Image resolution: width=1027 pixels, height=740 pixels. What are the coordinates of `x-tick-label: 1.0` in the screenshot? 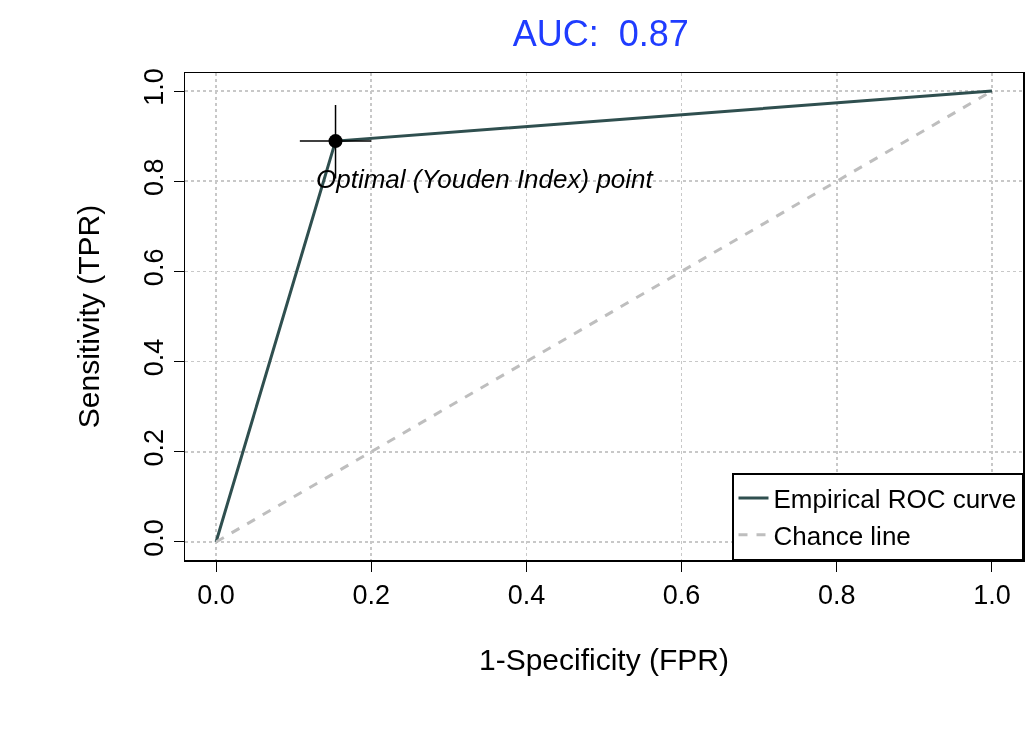 It's located at (992, 594).